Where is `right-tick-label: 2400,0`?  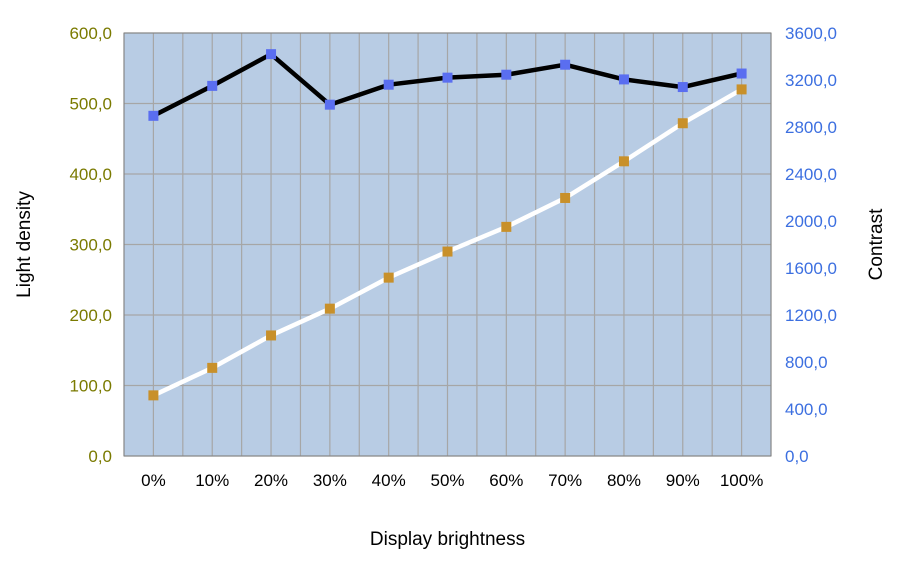
right-tick-label: 2400,0 is located at coordinates (811, 174).